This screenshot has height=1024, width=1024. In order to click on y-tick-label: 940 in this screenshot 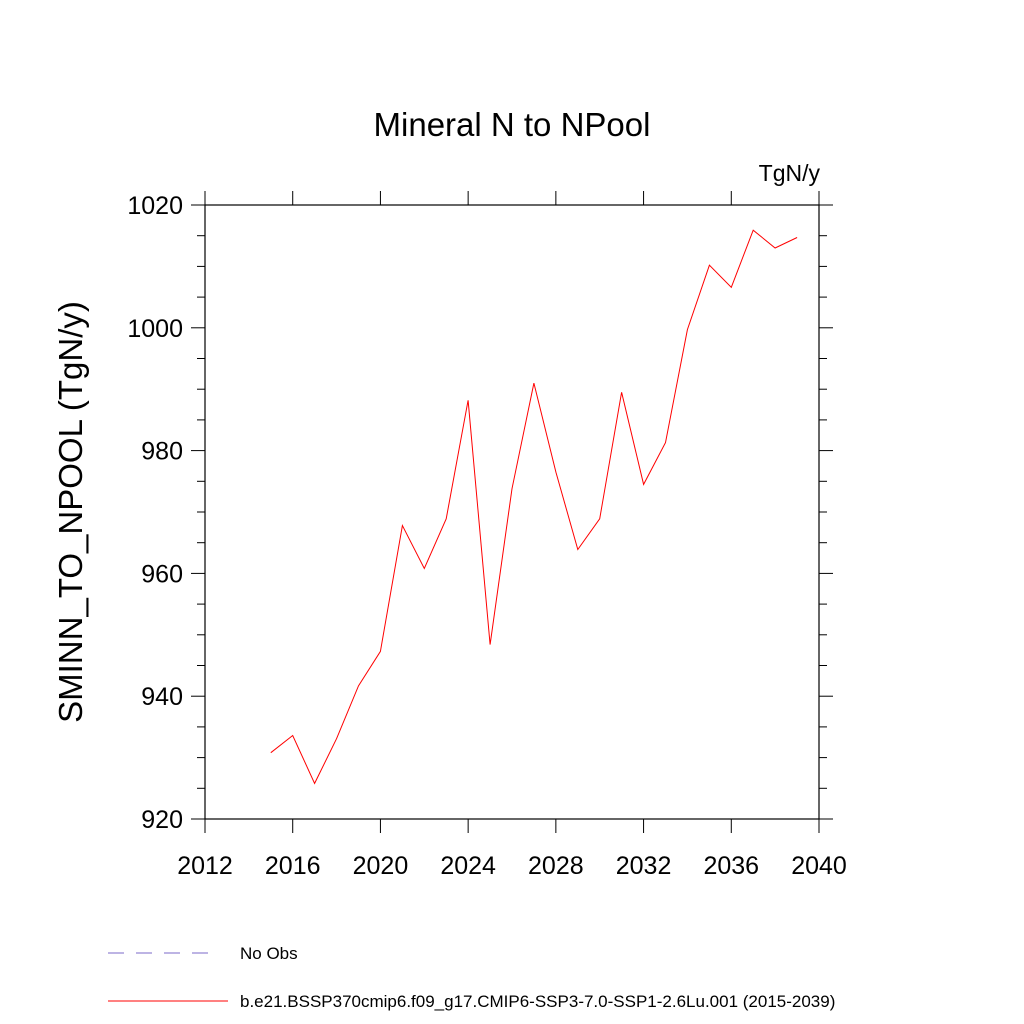, I will do `click(162, 697)`.